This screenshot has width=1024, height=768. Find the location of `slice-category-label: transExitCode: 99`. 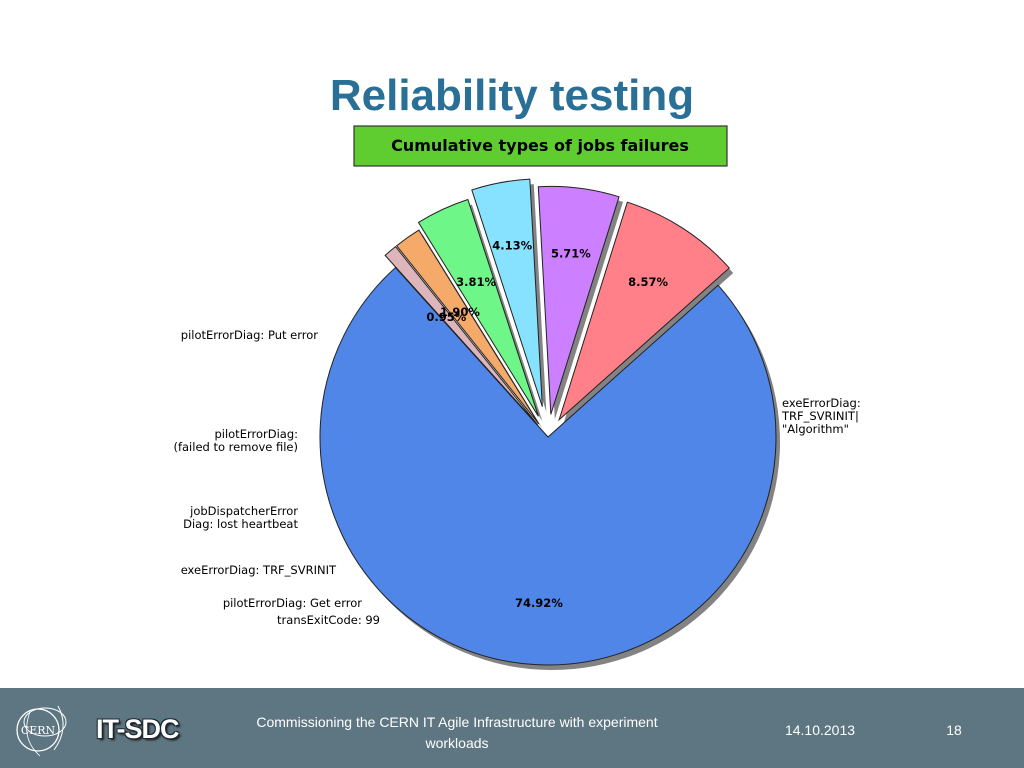

slice-category-label: transExitCode: 99 is located at coordinates (328, 620).